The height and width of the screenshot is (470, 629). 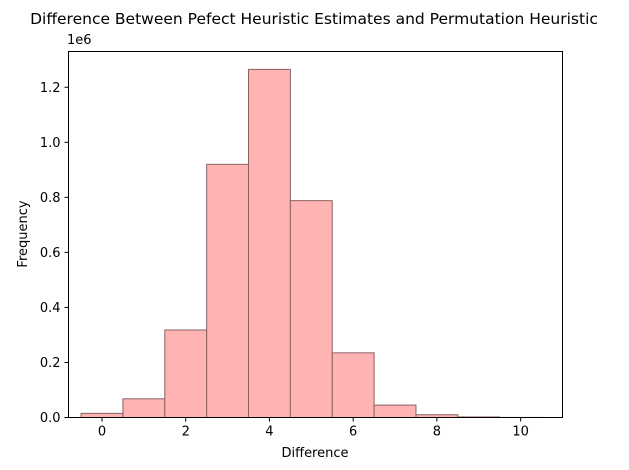 What do you see at coordinates (50, 88) in the screenshot?
I see `y-tick-label: 1.2` at bounding box center [50, 88].